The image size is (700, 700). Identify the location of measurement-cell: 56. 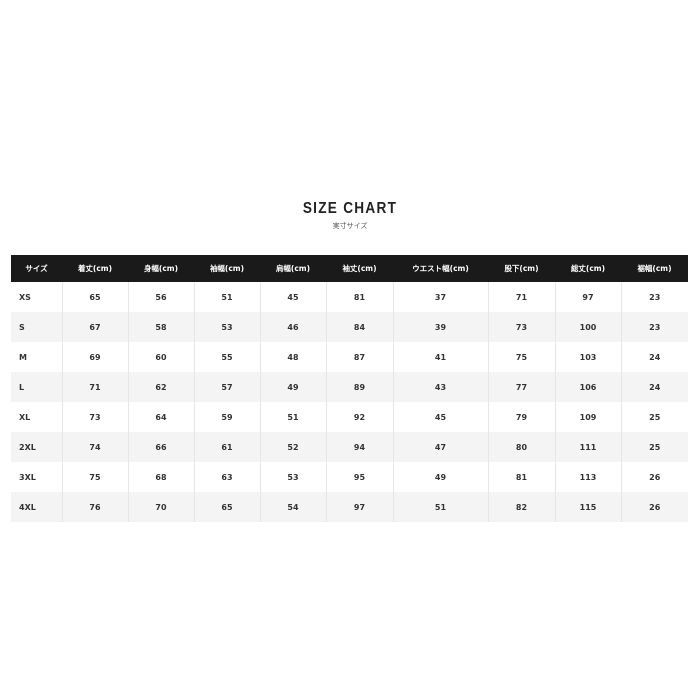
(160, 297).